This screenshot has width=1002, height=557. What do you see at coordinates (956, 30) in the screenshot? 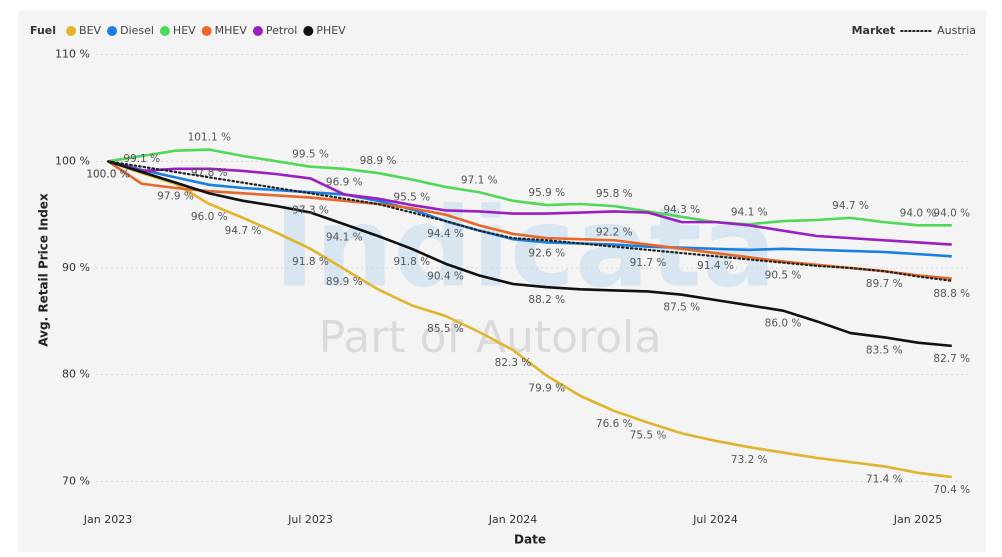
I see `legend-label: Austria` at bounding box center [956, 30].